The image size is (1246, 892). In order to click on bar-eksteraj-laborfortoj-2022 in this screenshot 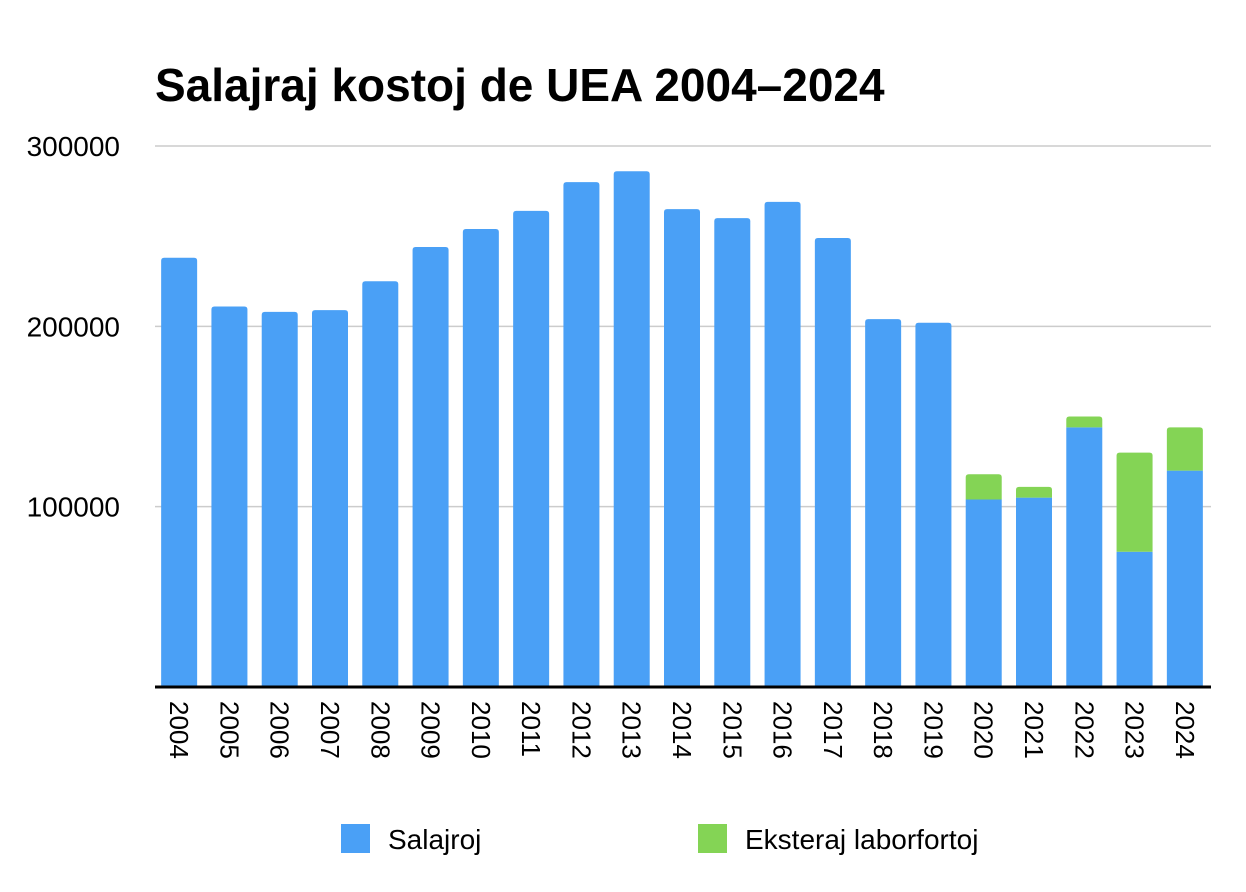, I will do `click(1084, 422)`.